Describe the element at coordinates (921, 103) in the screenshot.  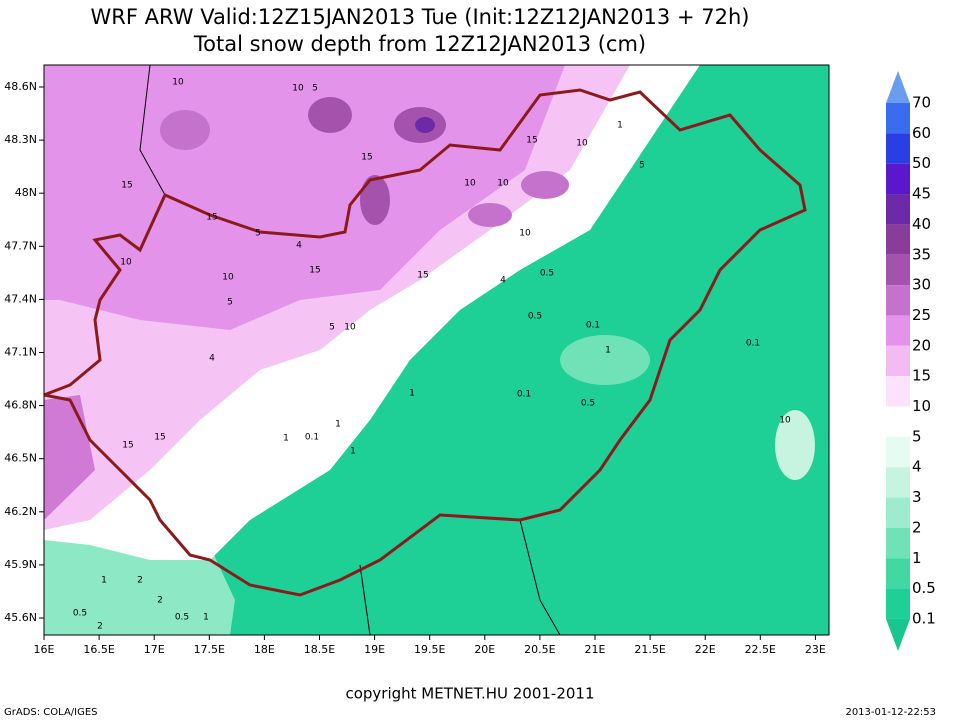
I see `legend-label: 70` at that location.